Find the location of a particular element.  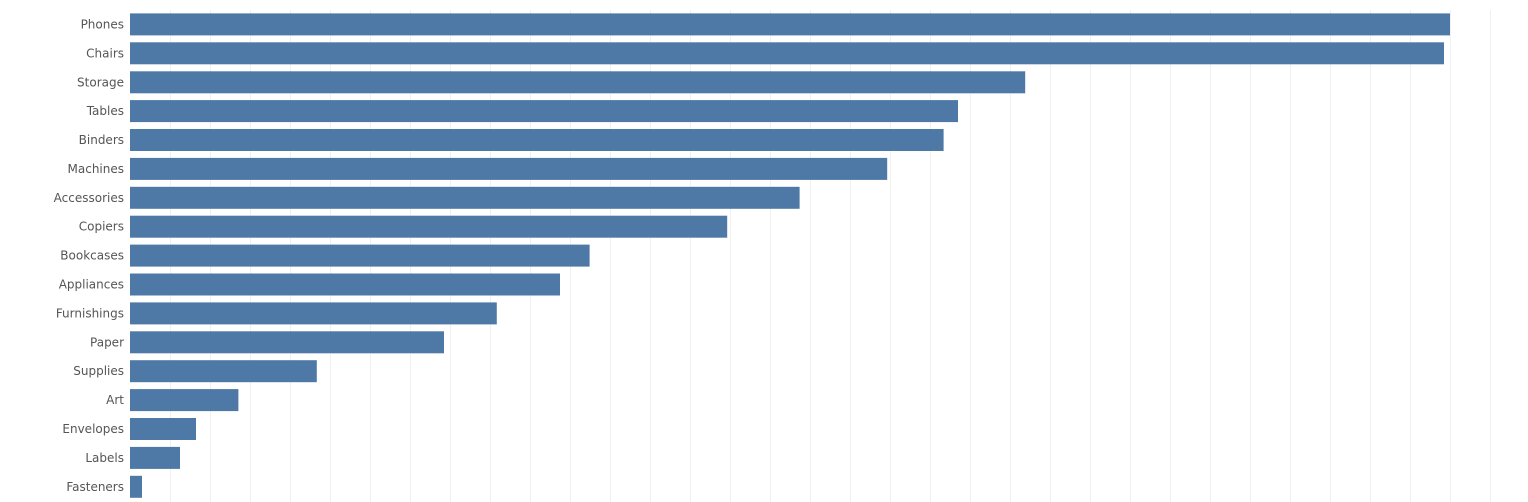

bar-paper is located at coordinates (287, 342).